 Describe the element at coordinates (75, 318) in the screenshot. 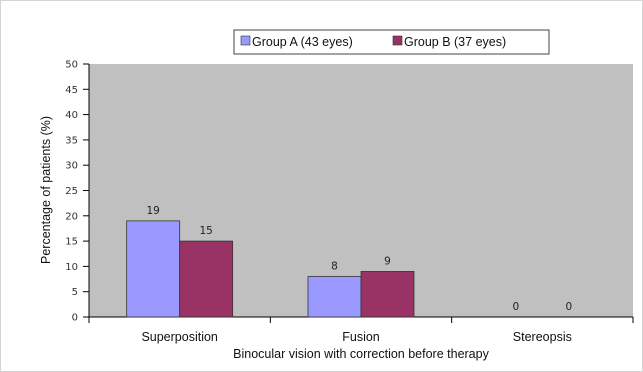

I see `y-tick-label: 0` at that location.